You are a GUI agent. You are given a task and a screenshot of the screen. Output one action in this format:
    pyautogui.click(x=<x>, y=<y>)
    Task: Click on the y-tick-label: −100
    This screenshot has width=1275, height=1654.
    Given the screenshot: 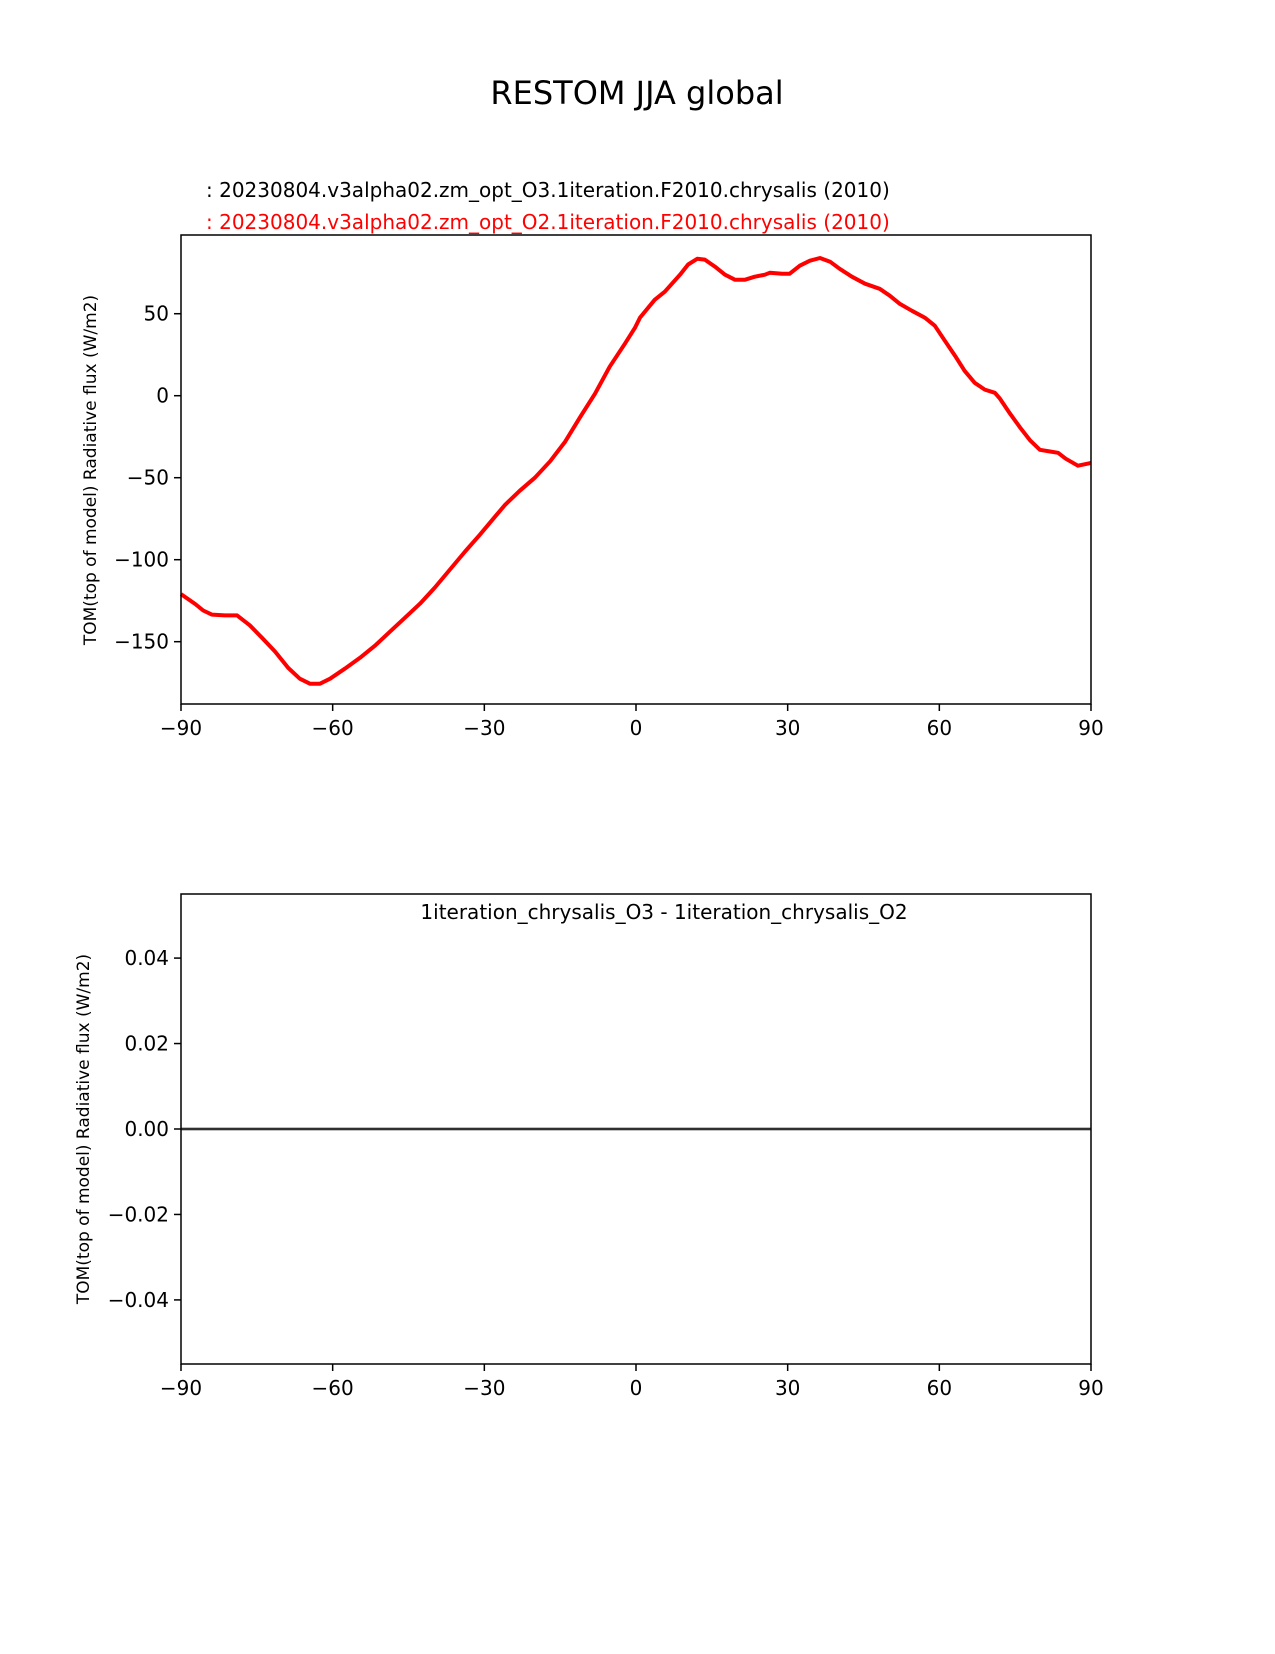 What is the action you would take?
    pyautogui.click(x=141, y=560)
    